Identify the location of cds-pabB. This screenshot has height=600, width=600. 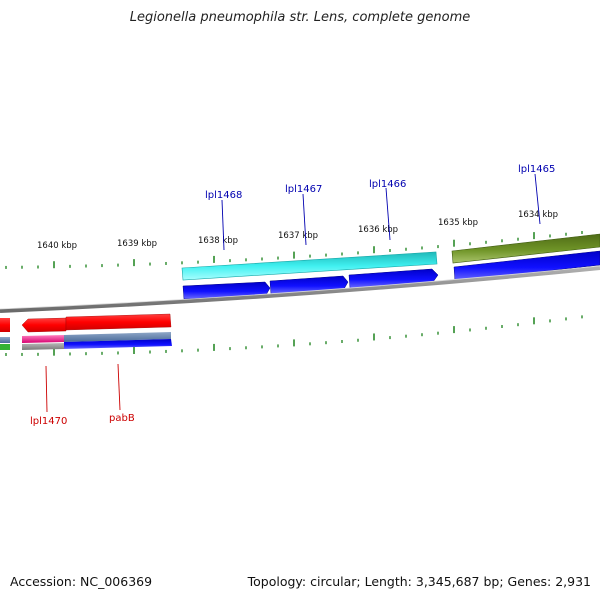
(118, 322).